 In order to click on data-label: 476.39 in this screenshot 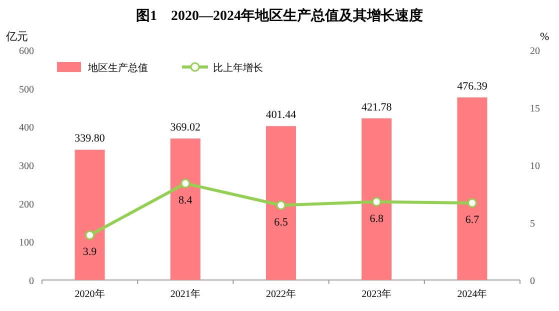, I will do `click(472, 86)`.